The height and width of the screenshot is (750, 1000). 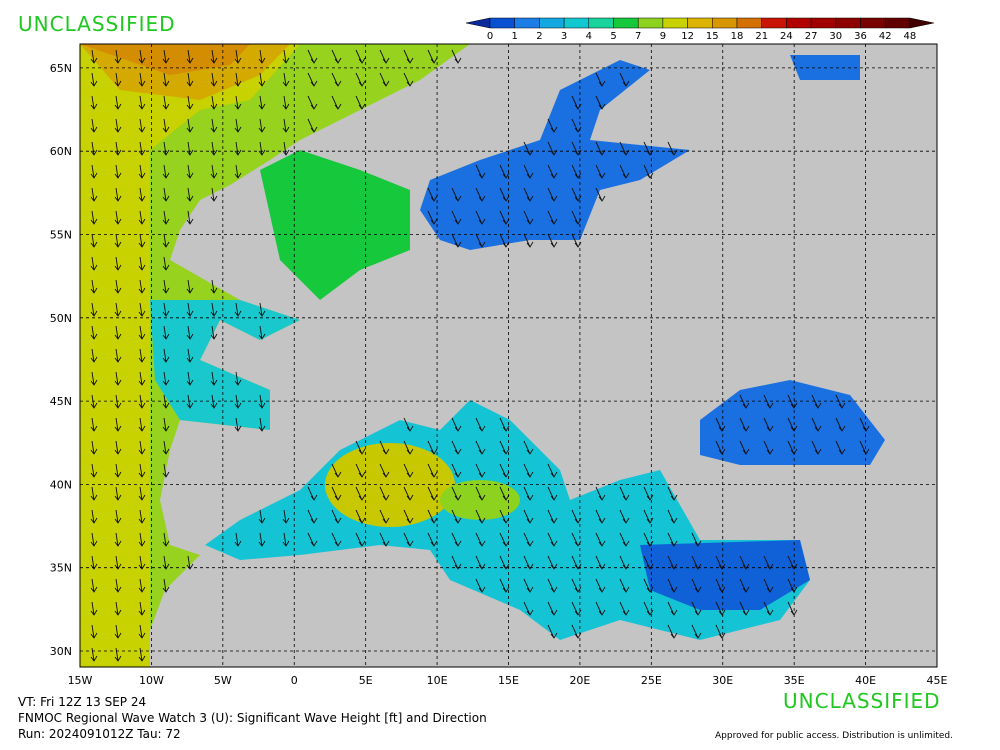 I want to click on colorbar-label: 21, so click(x=761, y=36).